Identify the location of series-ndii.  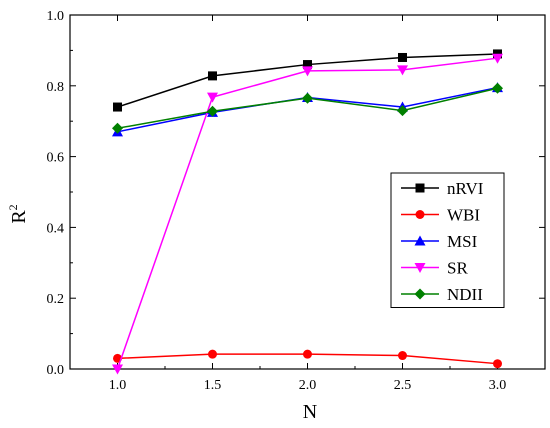
(307, 108).